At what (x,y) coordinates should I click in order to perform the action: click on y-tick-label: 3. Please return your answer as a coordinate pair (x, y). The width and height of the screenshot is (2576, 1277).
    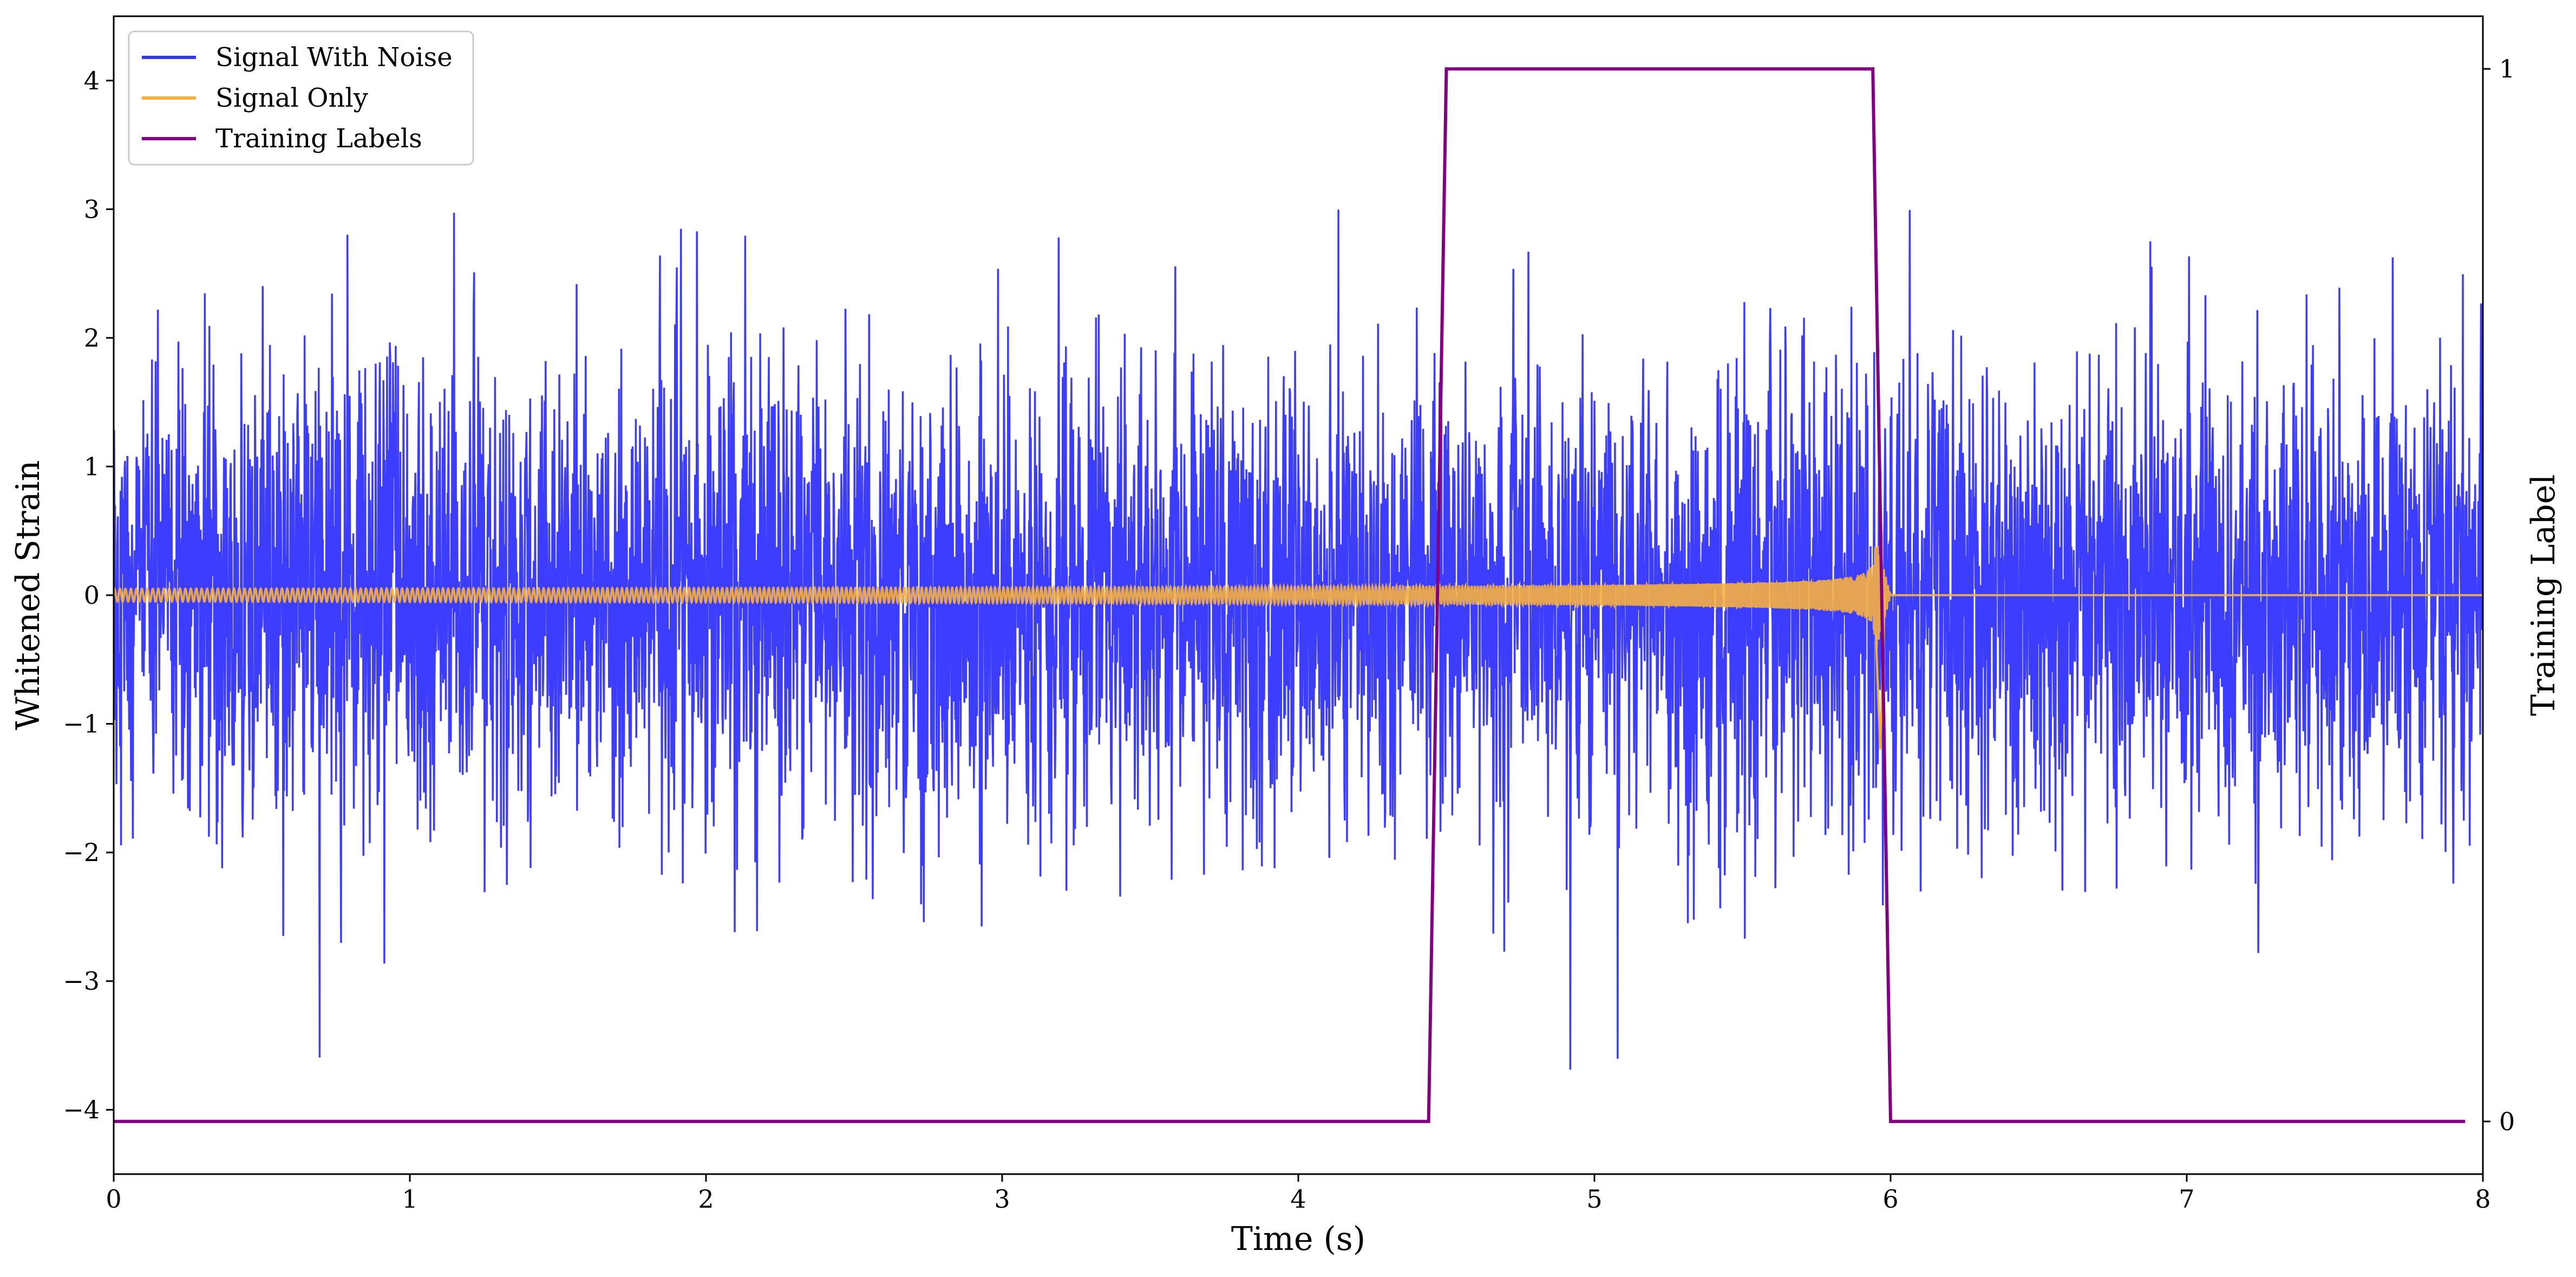
    Looking at the image, I should click on (92, 209).